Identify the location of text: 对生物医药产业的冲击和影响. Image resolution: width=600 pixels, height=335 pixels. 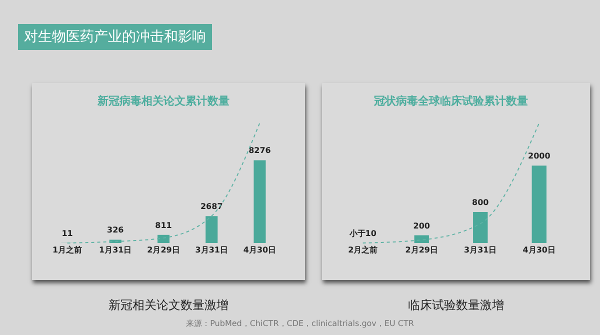
(115, 37).